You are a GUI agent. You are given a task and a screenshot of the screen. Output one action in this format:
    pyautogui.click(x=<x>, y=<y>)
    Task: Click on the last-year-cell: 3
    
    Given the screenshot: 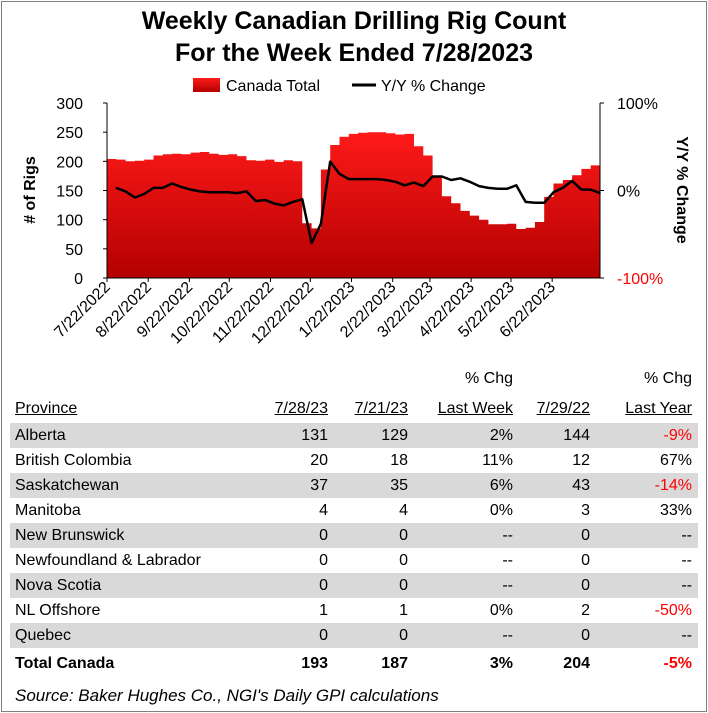 What is the action you would take?
    pyautogui.click(x=585, y=510)
    